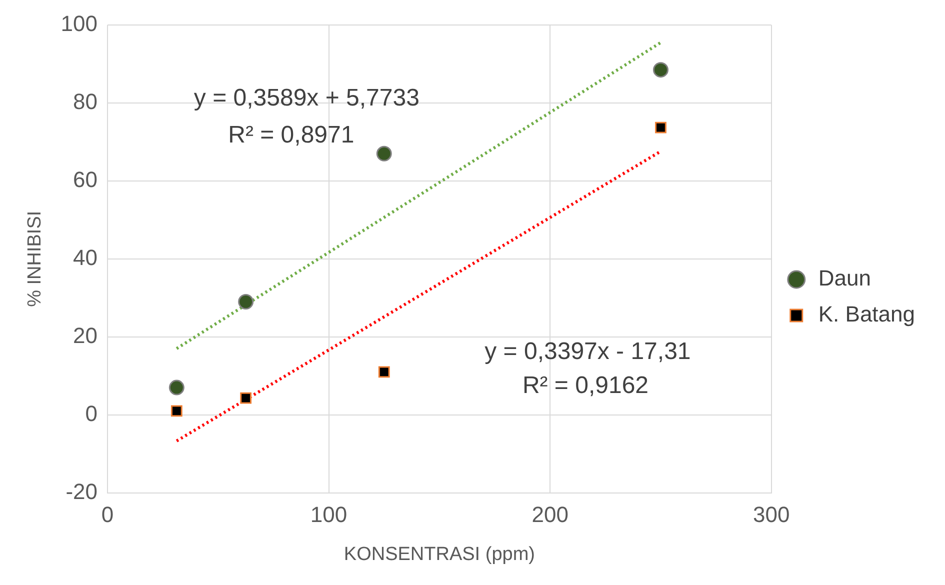  I want to click on y-tick-label: 60, so click(85, 179).